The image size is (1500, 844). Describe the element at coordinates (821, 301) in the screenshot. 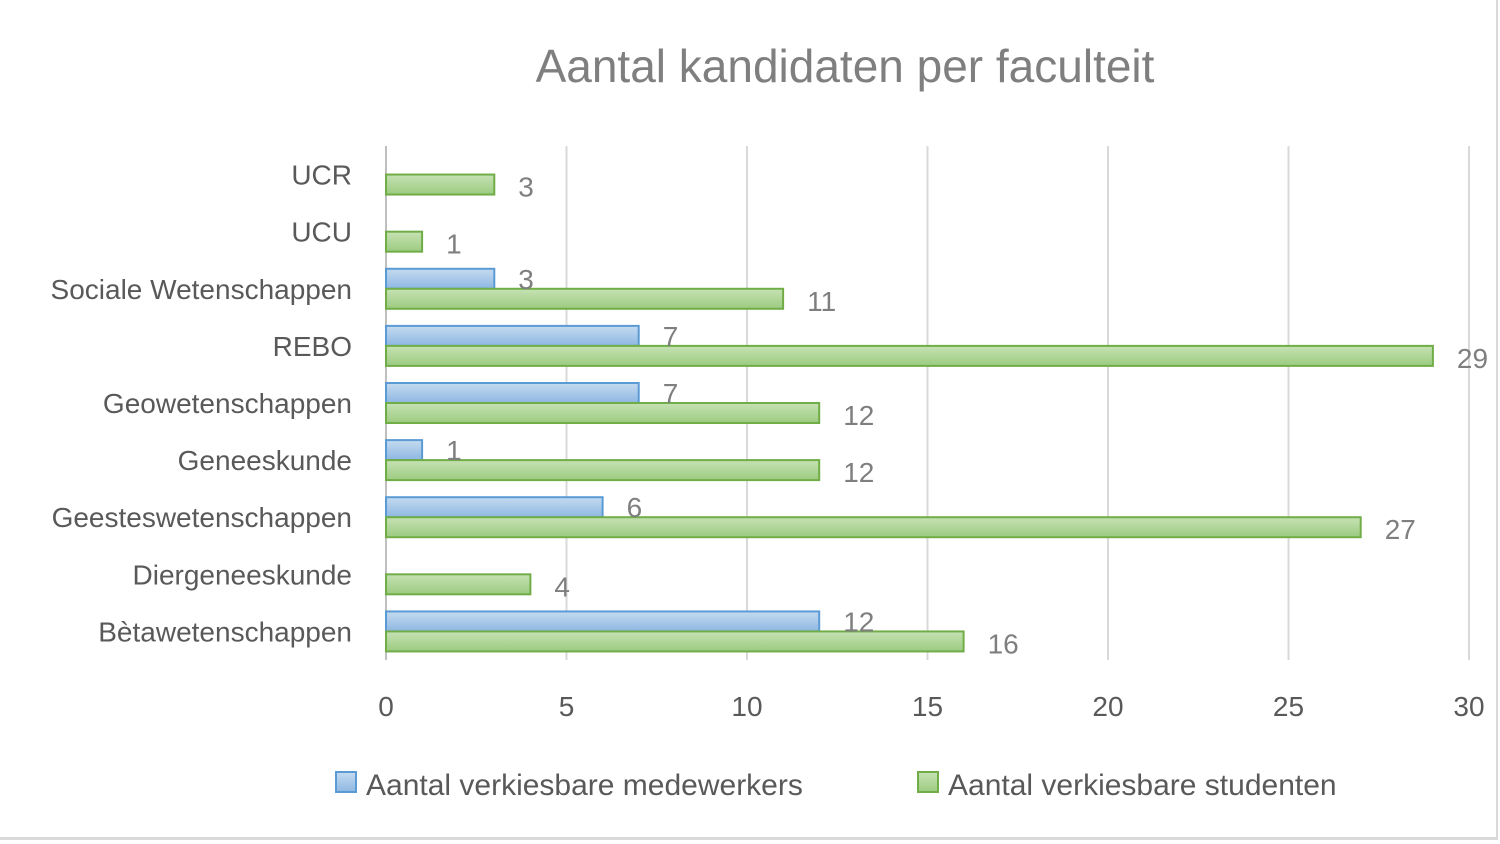

I see `data-label: 11` at that location.